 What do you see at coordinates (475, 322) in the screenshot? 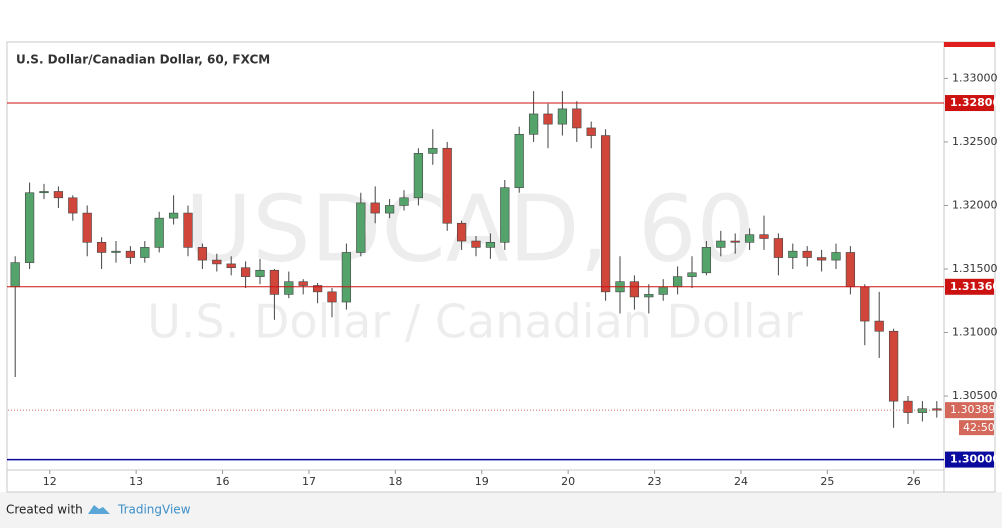
I see `watermark-subtitle: U.S. Dollar / Canadian Dollar` at bounding box center [475, 322].